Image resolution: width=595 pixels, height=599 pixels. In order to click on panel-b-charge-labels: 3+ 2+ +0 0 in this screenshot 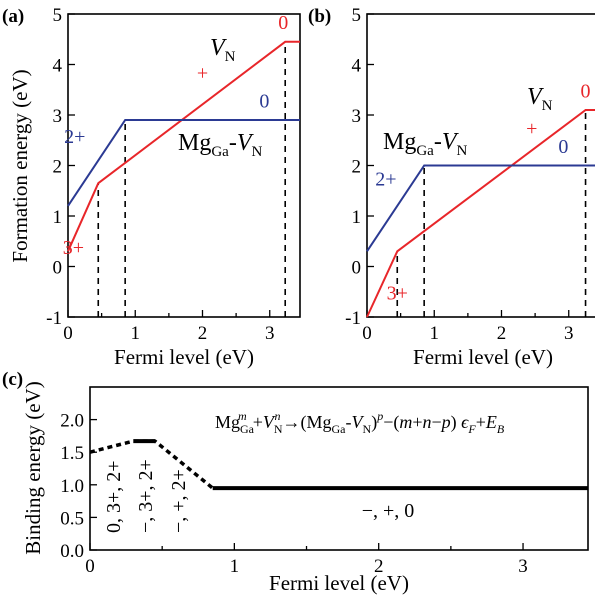, I will do `click(482, 192)`.